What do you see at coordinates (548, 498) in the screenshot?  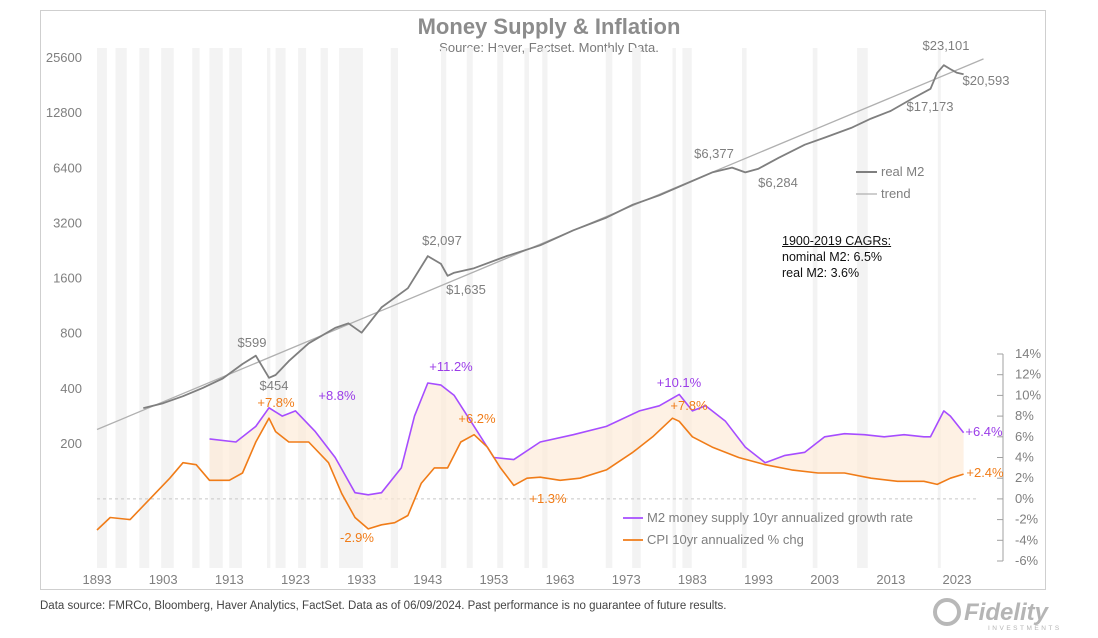 I see `cpi-annotation: +1.3%` at bounding box center [548, 498].